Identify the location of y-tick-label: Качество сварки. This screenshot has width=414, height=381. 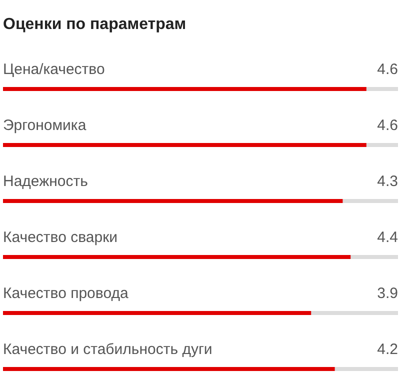
(60, 237).